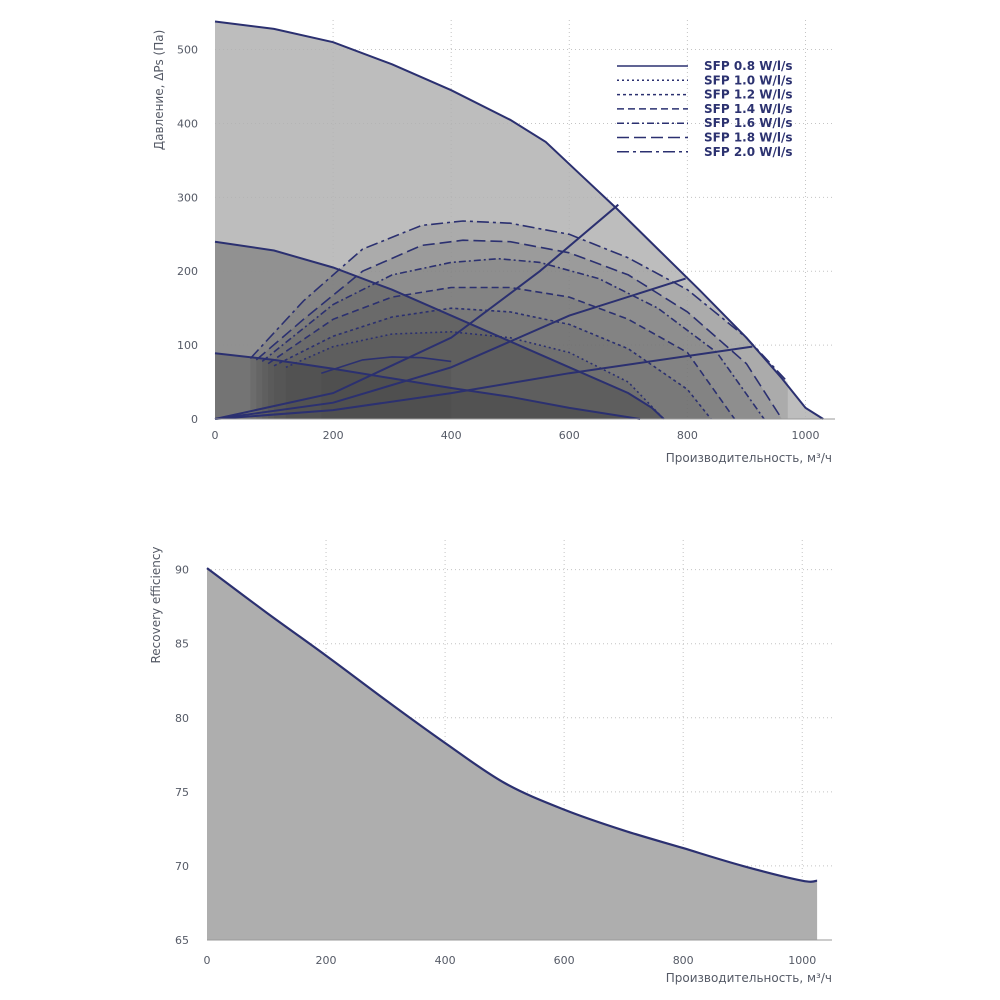 Image resolution: width=1000 pixels, height=1000 pixels. Describe the element at coordinates (187, 50) in the screenshot. I see `y-tick-label: 500` at that location.